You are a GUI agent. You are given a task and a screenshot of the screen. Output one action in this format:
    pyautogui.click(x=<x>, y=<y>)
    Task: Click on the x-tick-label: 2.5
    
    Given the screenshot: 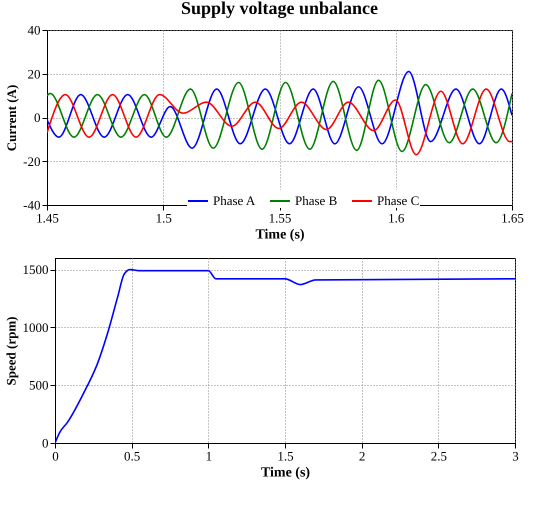 What is the action you would take?
    pyautogui.click(x=438, y=456)
    